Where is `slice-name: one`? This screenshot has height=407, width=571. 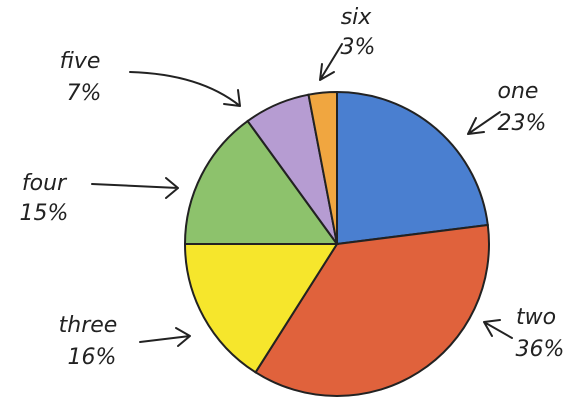 slice-name: one is located at coordinates (518, 91).